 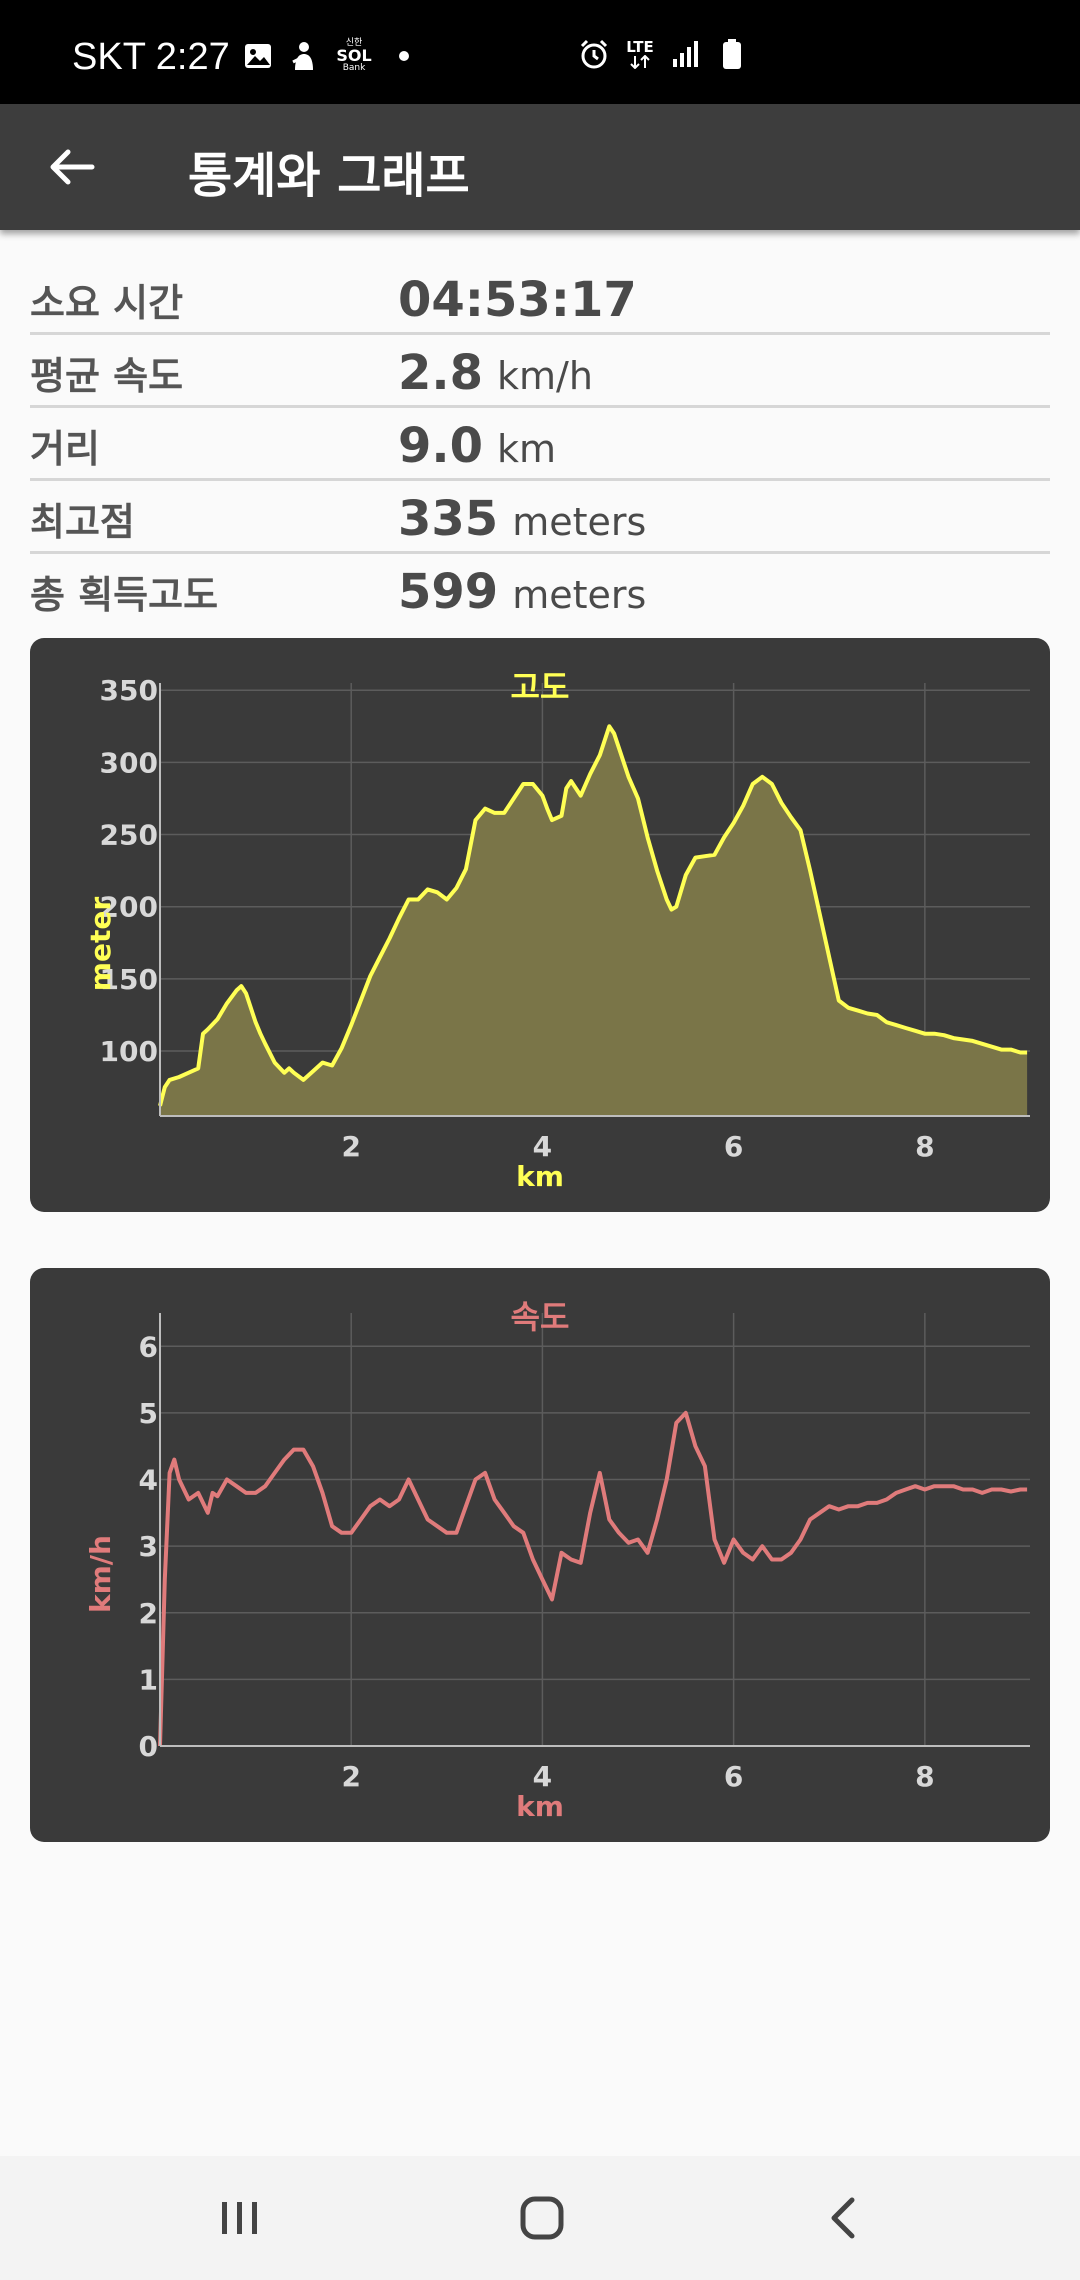 I want to click on stat-value: 2.8 km/h, so click(x=495, y=373).